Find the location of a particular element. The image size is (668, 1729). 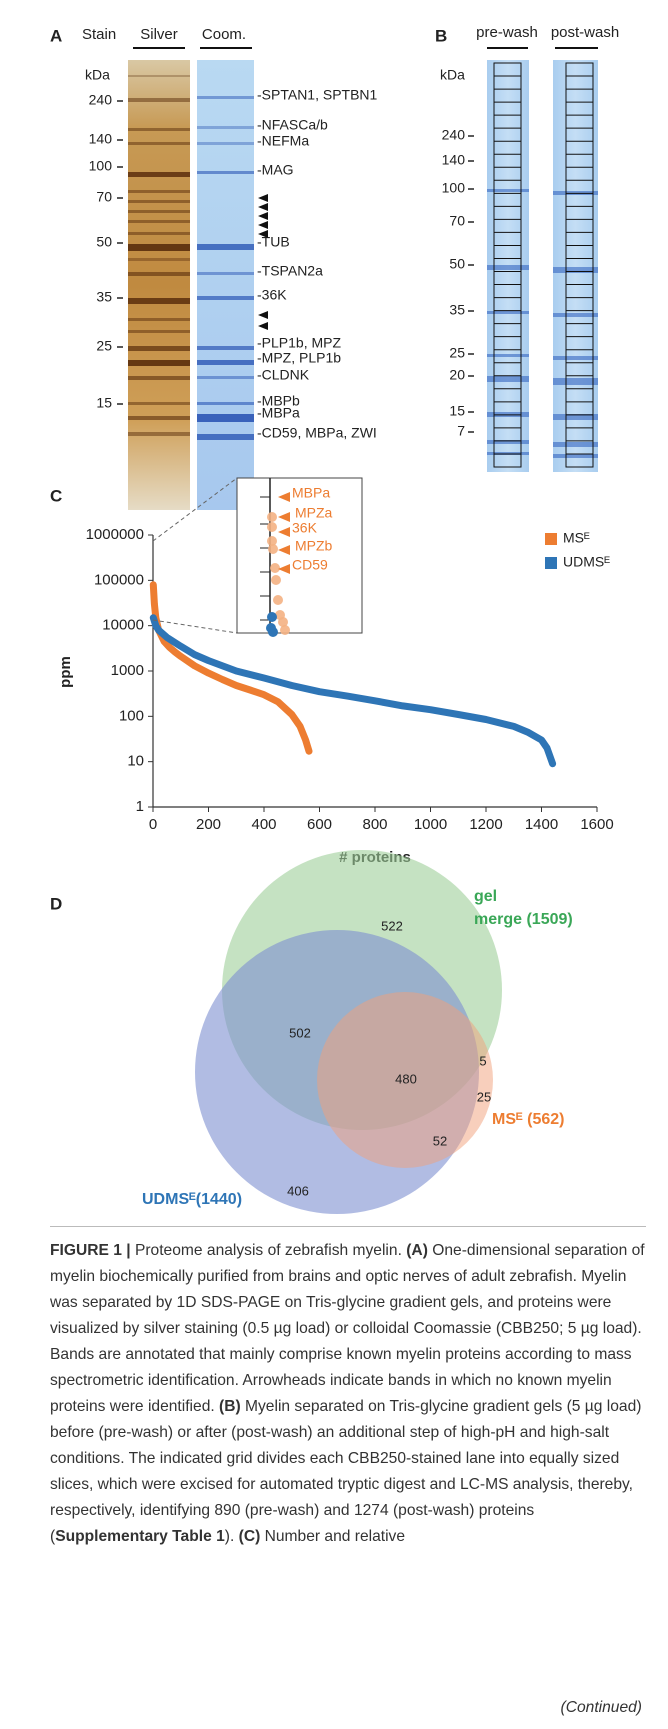

venn-count: 52 is located at coordinates (440, 1140).